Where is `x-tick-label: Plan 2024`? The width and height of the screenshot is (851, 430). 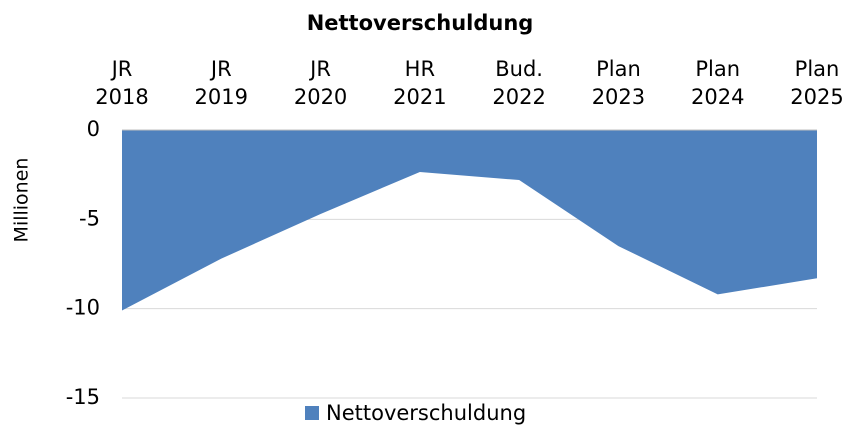 x-tick-label: Plan 2024 is located at coordinates (717, 83).